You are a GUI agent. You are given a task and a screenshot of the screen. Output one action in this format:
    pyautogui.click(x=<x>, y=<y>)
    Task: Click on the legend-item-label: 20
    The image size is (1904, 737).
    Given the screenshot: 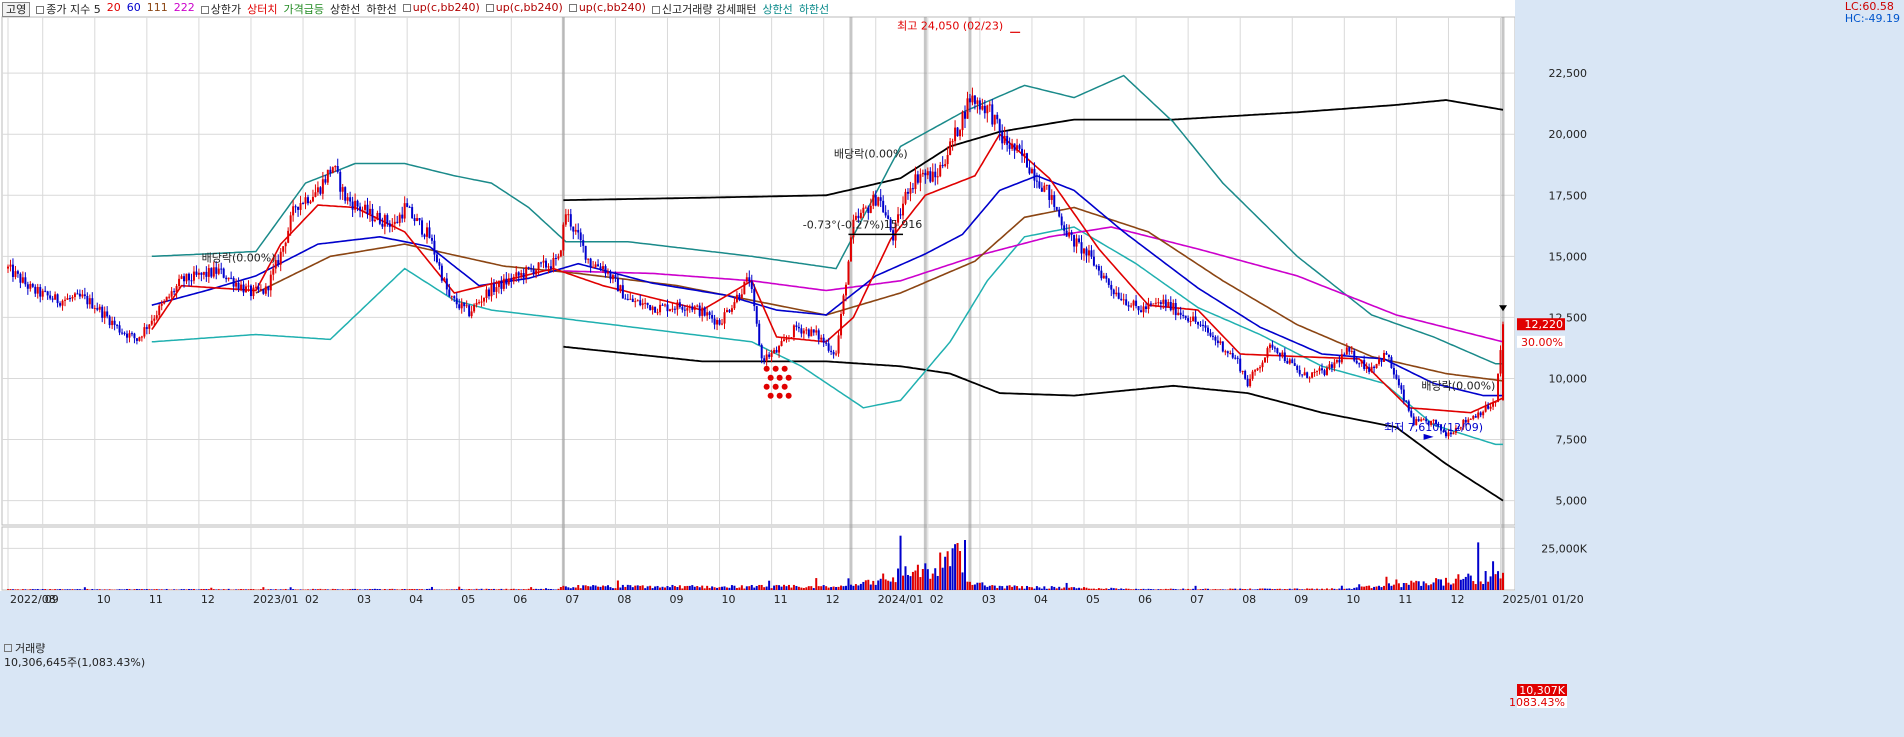 What is the action you would take?
    pyautogui.click(x=113, y=7)
    